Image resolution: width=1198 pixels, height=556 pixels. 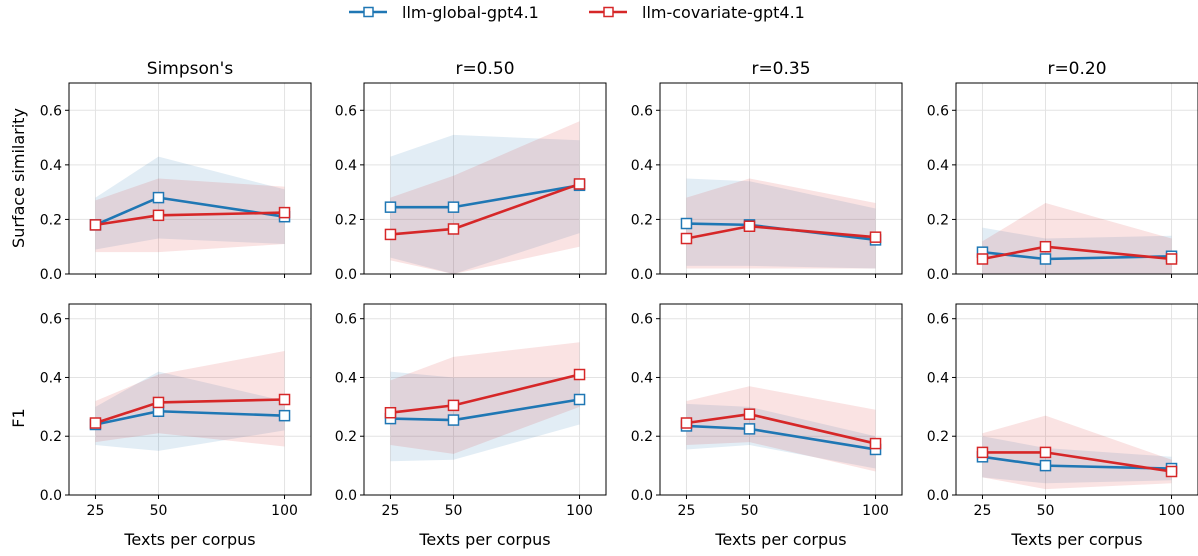 I want to click on legend-entry-global: llm-global-gpt4.1, so click(x=444, y=12).